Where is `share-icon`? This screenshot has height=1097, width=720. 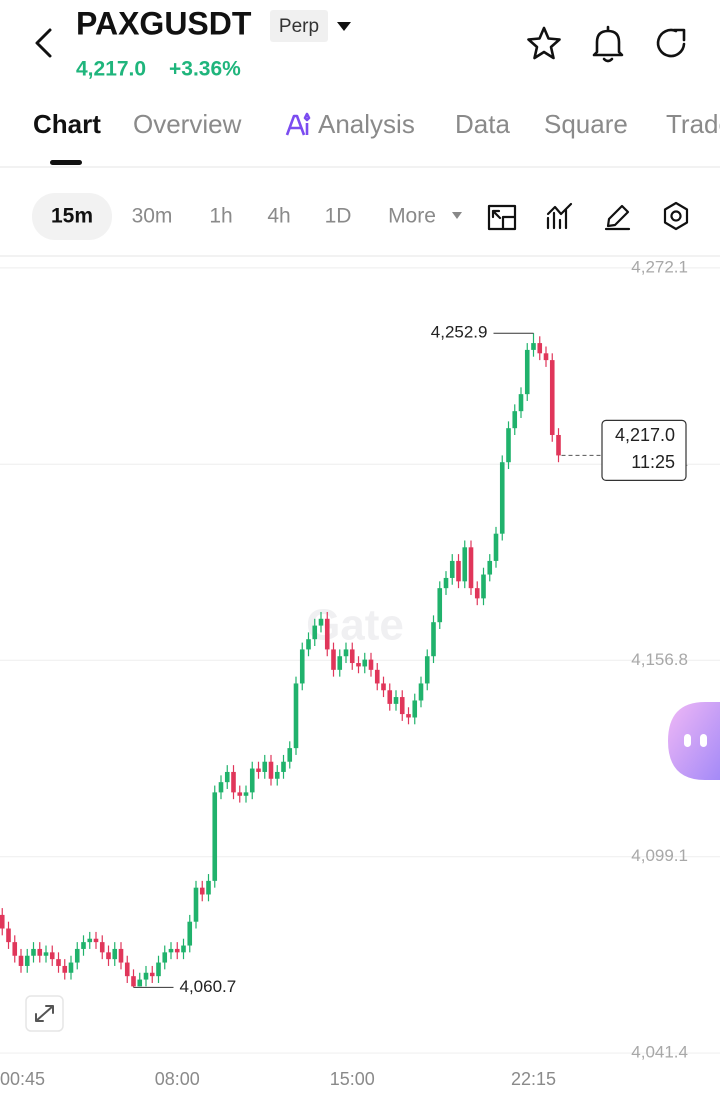
share-icon is located at coordinates (671, 43).